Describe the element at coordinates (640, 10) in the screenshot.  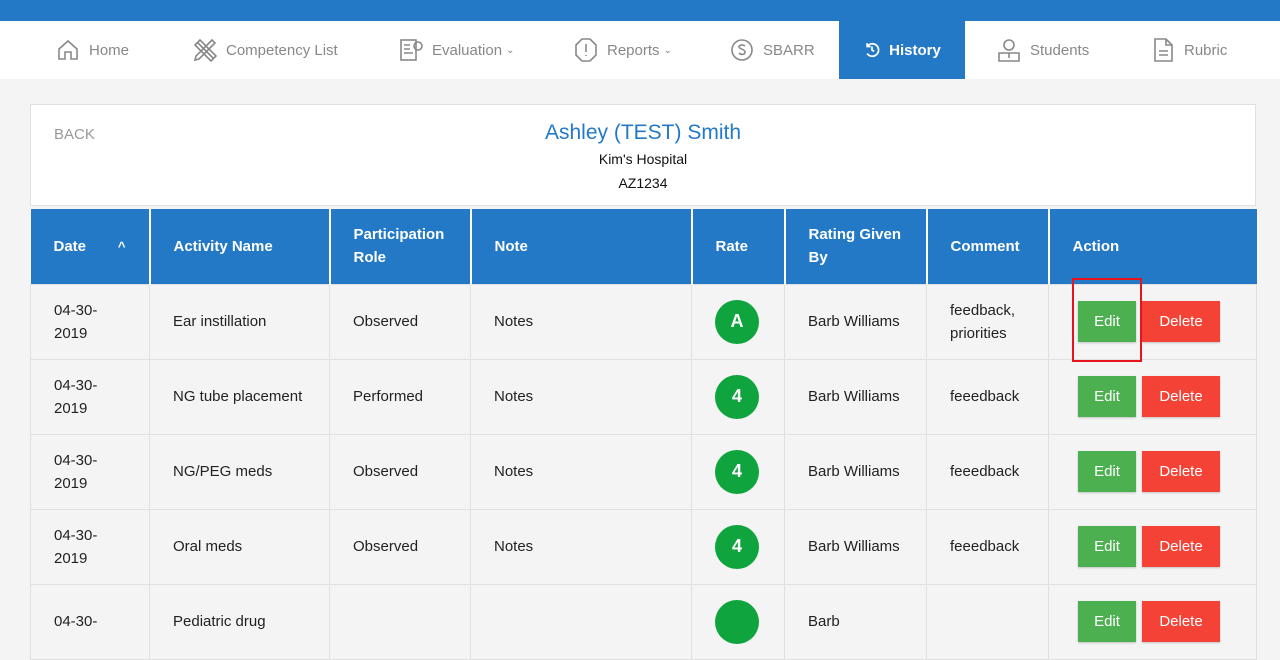
I see `top-bar` at that location.